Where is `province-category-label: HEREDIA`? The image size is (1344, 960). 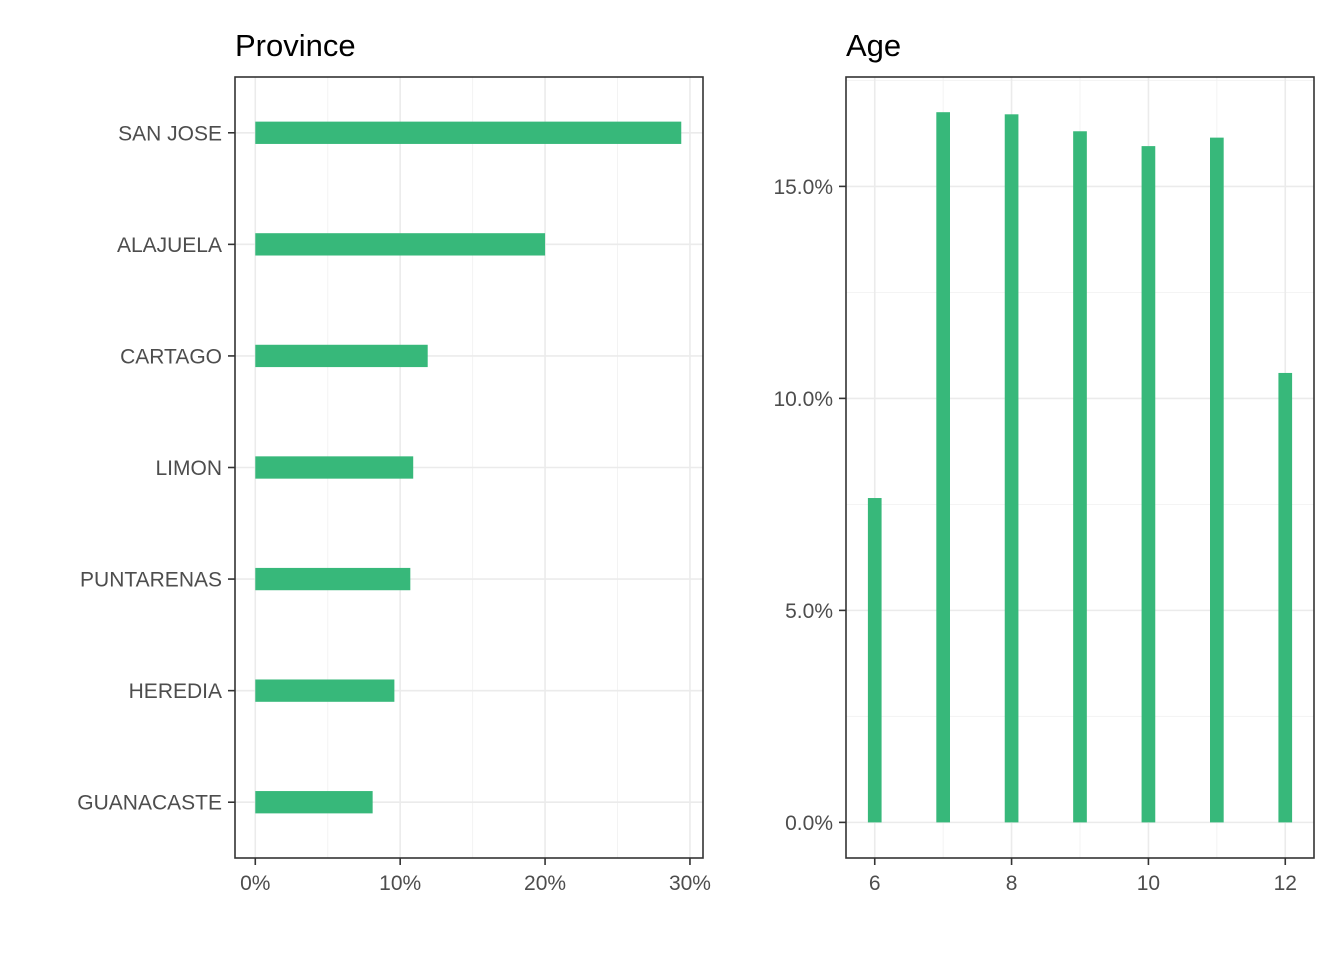 province-category-label: HEREDIA is located at coordinates (175, 691).